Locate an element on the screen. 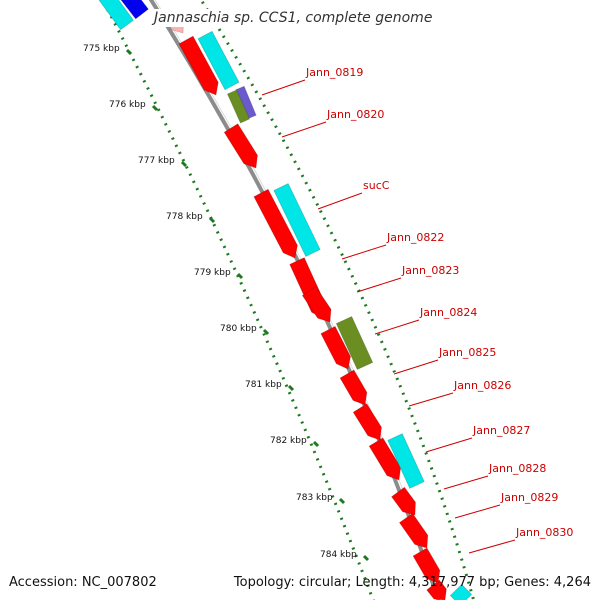 This screenshot has height=600, width=600. blue-feature-arrow is located at coordinates (134, 10).